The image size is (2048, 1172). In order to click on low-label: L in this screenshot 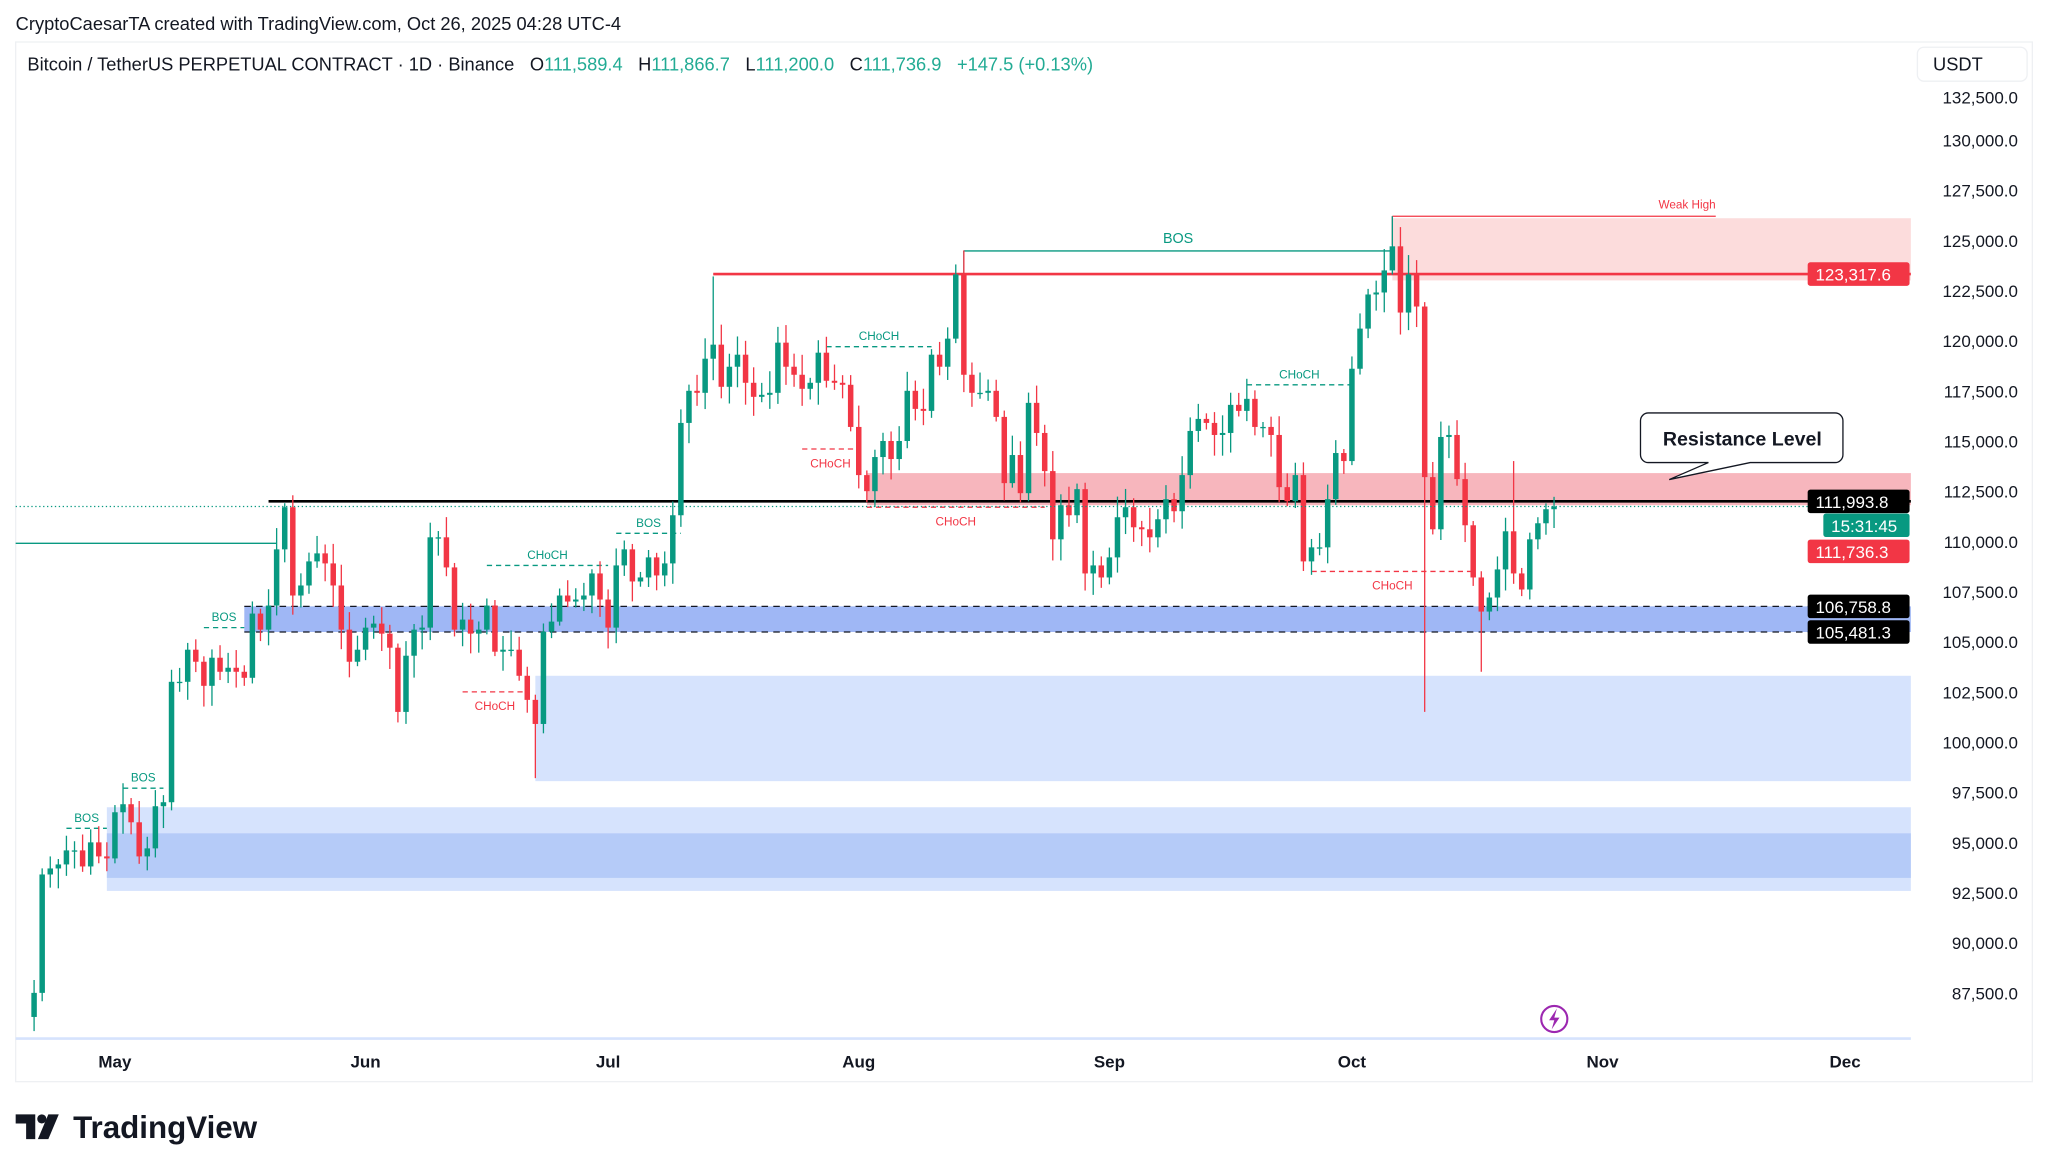, I will do `click(750, 64)`.